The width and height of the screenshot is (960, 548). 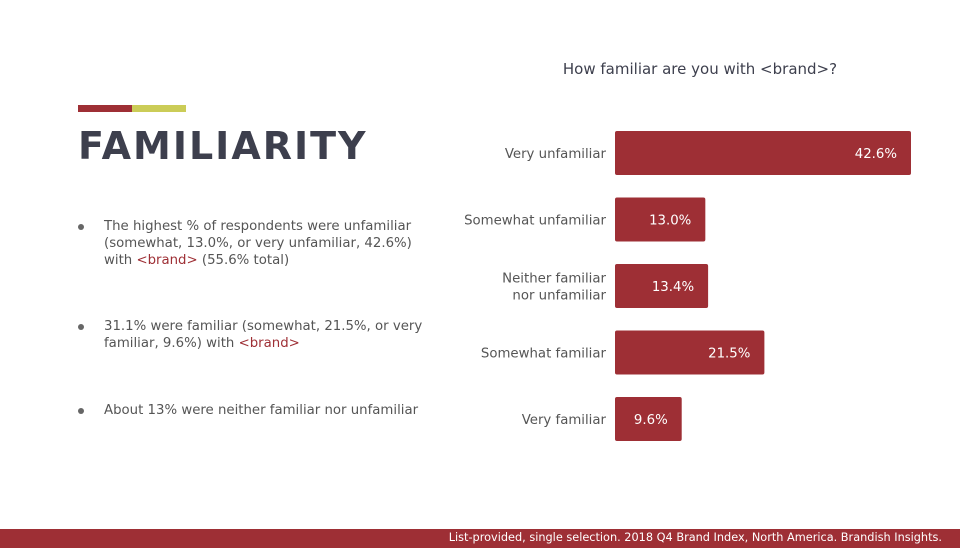 What do you see at coordinates (729, 354) in the screenshot?
I see `value-label: 21.5%` at bounding box center [729, 354].